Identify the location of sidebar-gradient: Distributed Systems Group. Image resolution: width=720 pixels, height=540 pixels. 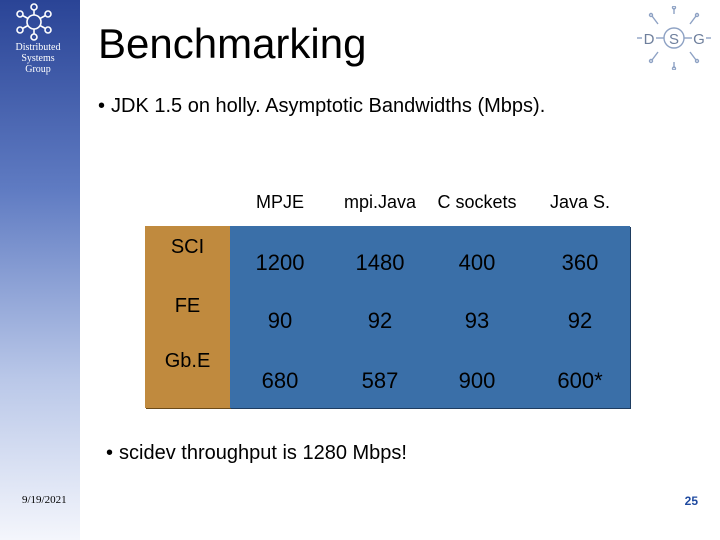
(40, 270).